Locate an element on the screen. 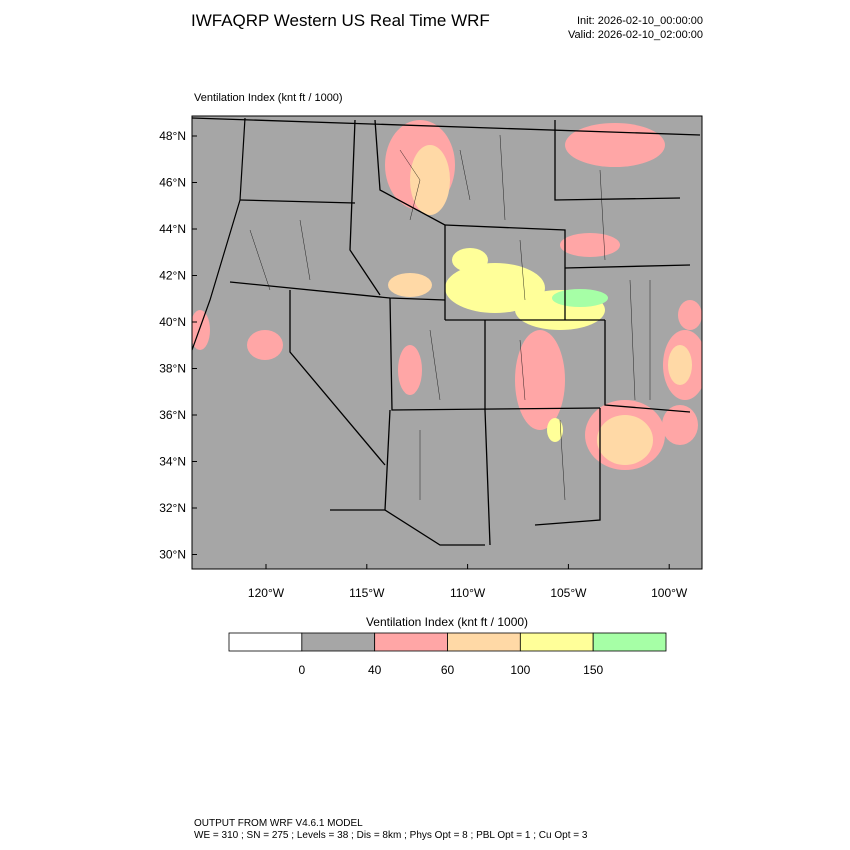 This screenshot has height=850, width=850. lat-label: 36°N is located at coordinates (172, 415).